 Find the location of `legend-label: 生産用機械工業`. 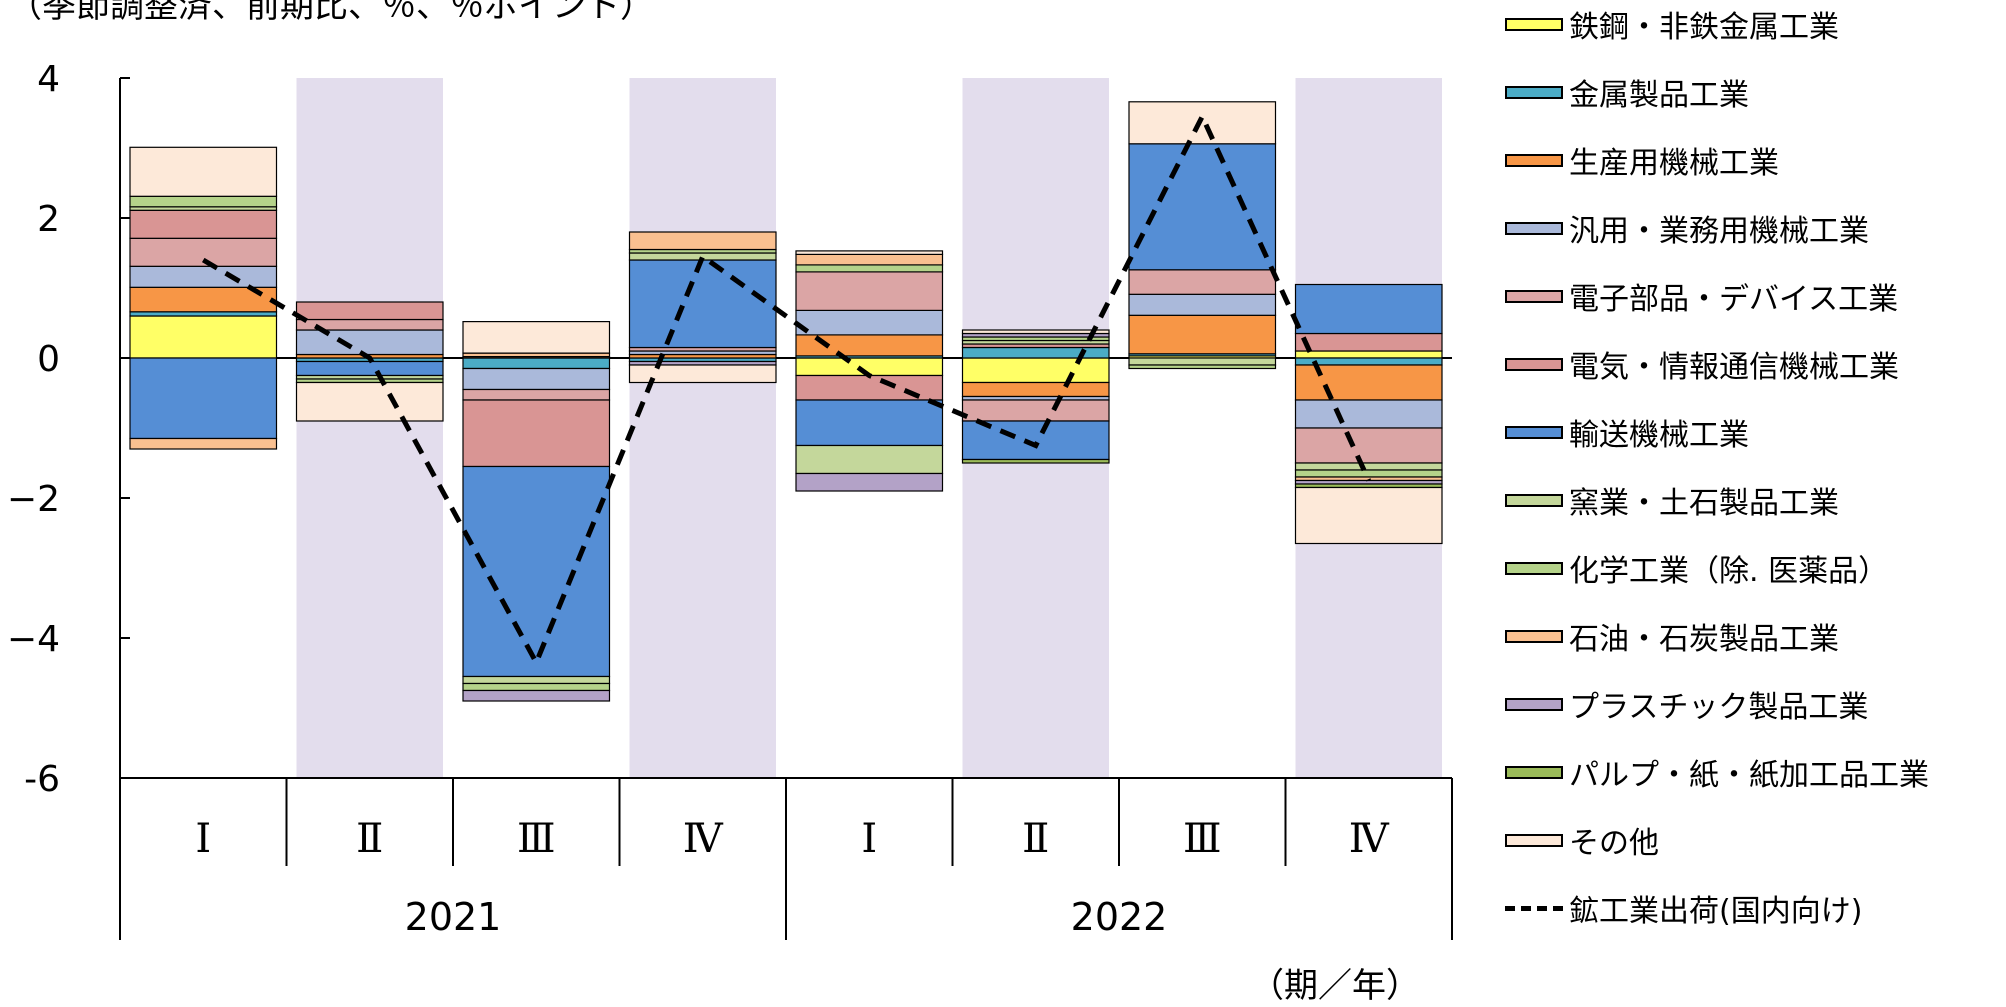

legend-label: 生産用機械工業 is located at coordinates (1674, 163).